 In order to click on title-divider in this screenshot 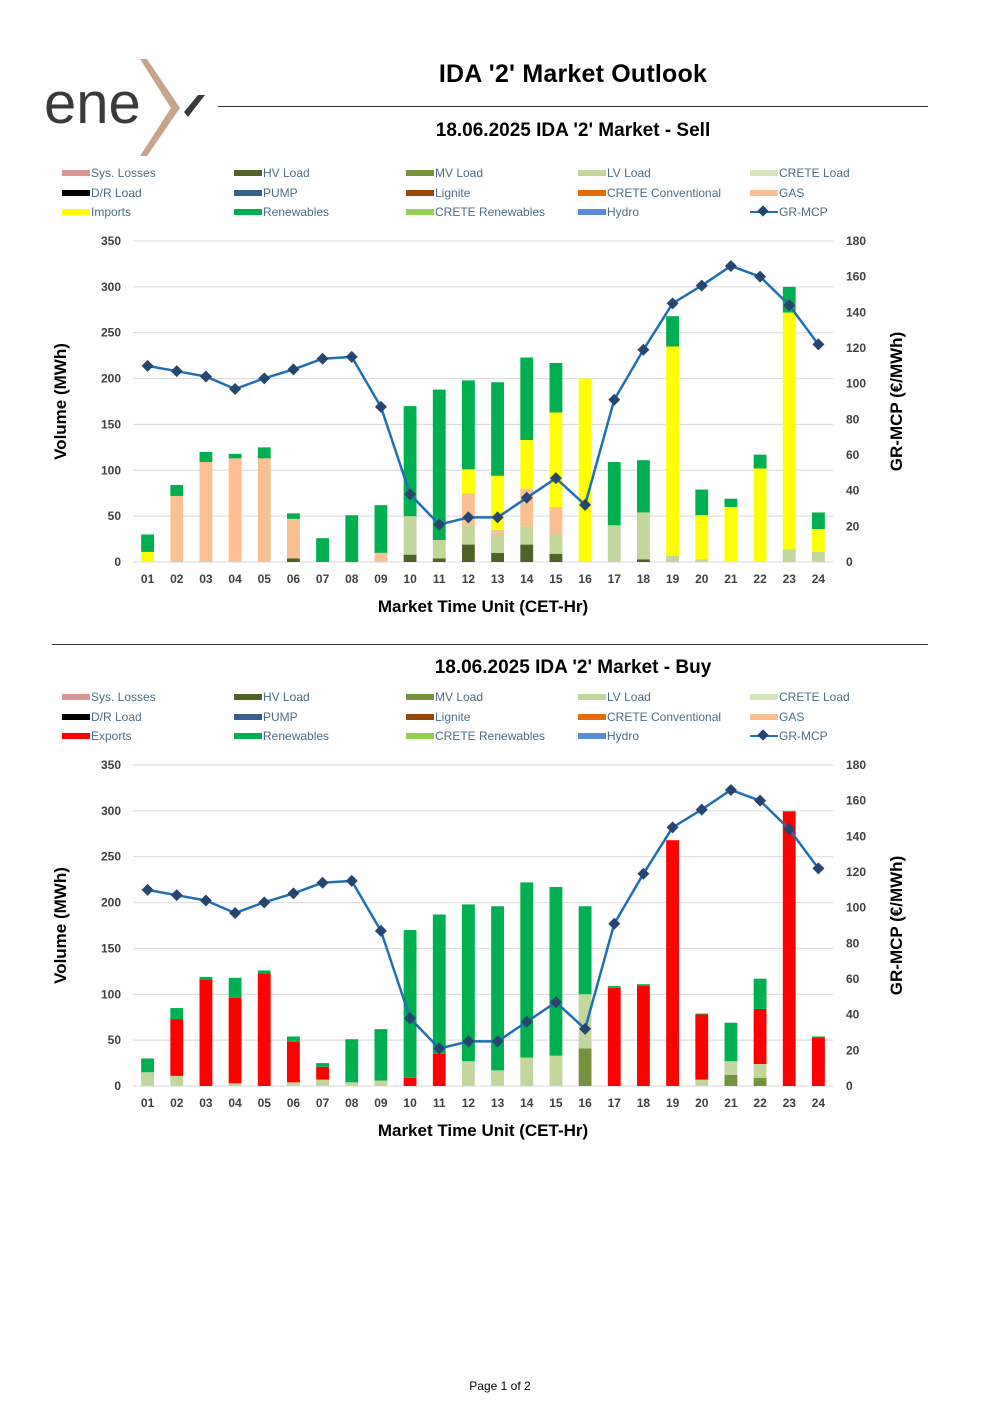, I will do `click(573, 106)`.